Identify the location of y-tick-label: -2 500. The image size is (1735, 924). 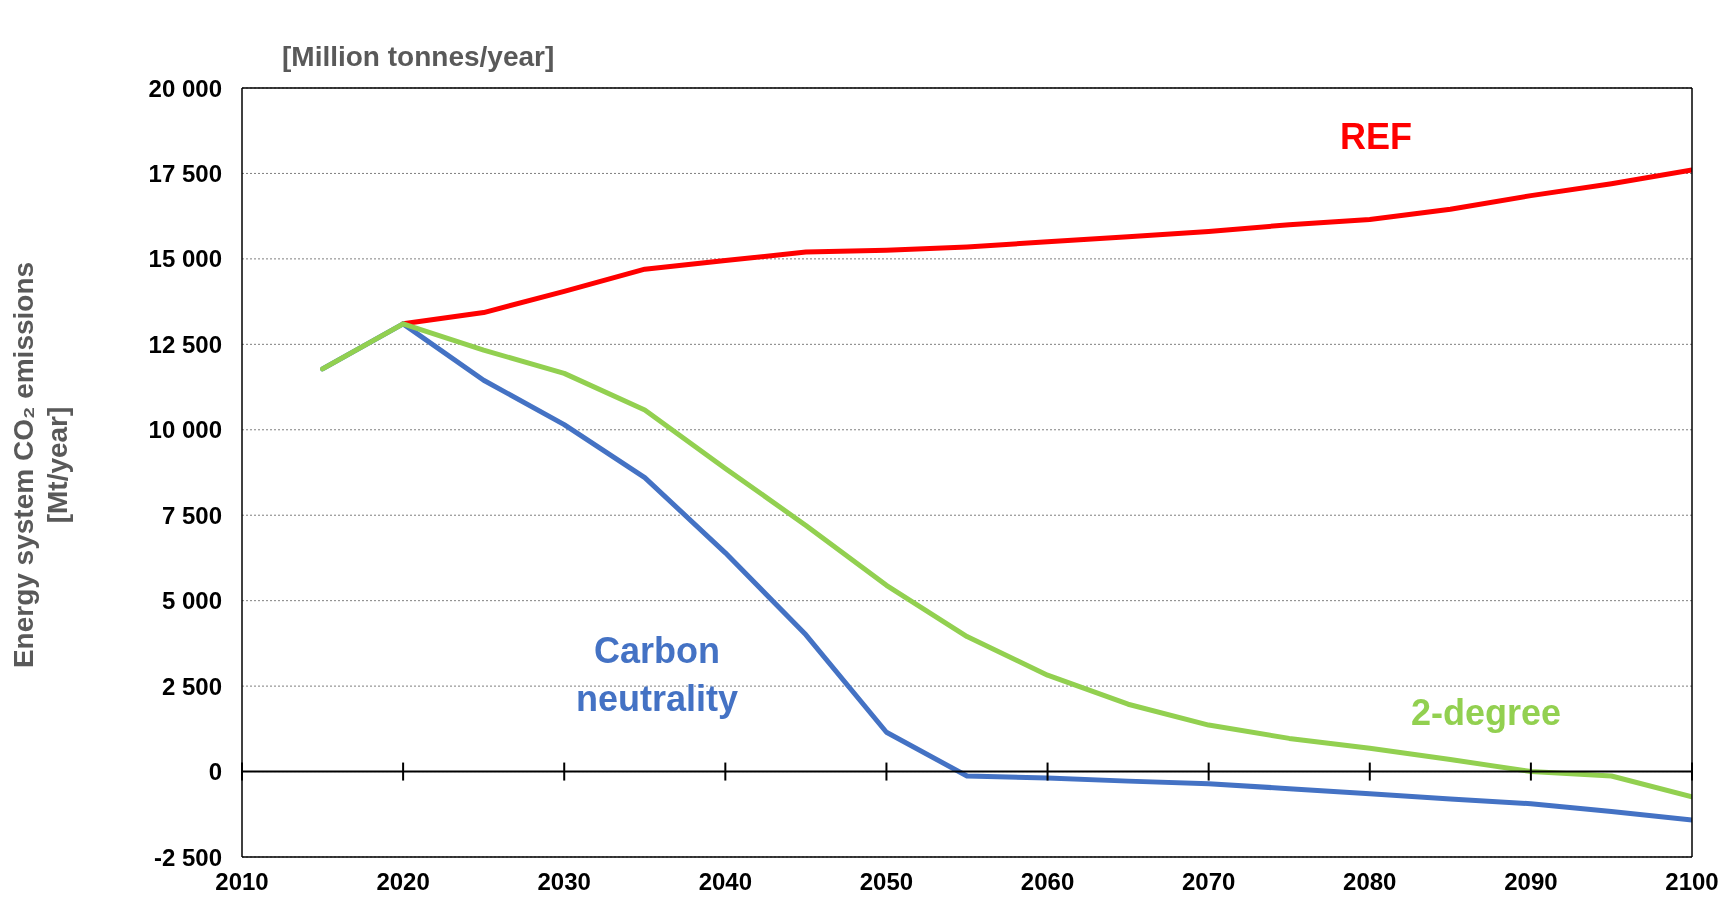
(187, 857).